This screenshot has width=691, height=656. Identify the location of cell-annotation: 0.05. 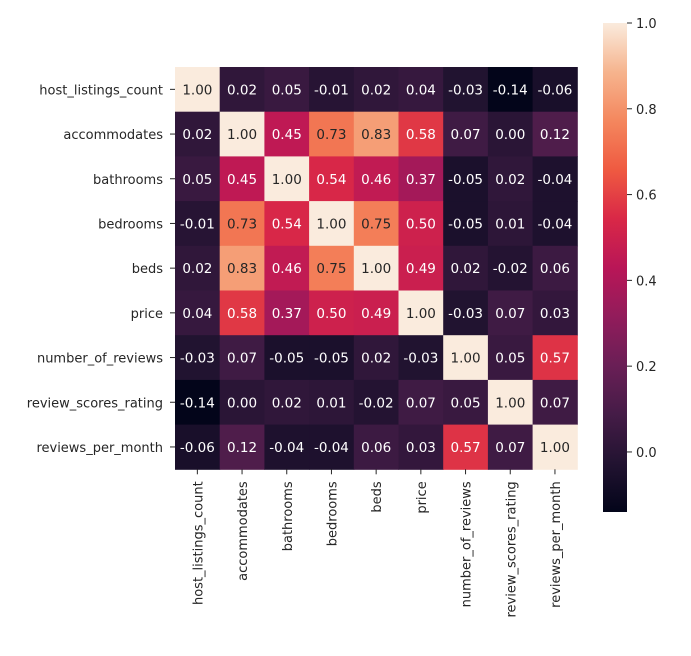
(287, 90).